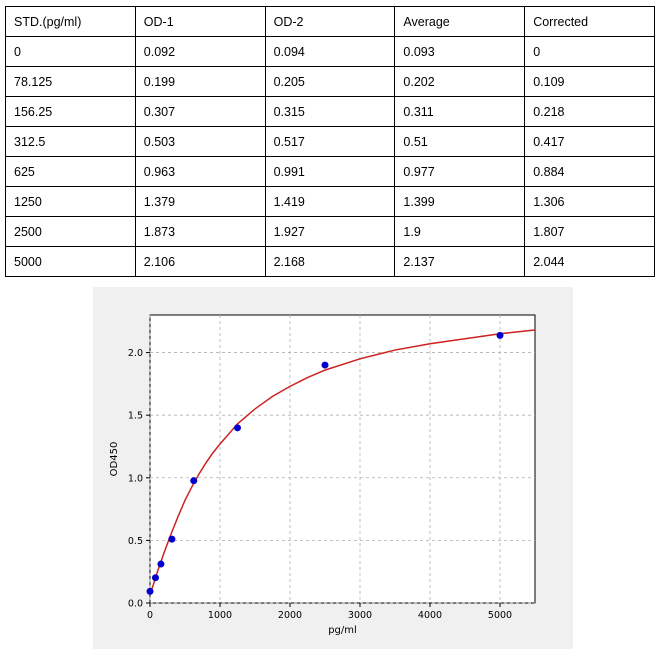 Image resolution: width=662 pixels, height=654 pixels. I want to click on table-cell: 1.9, so click(460, 231).